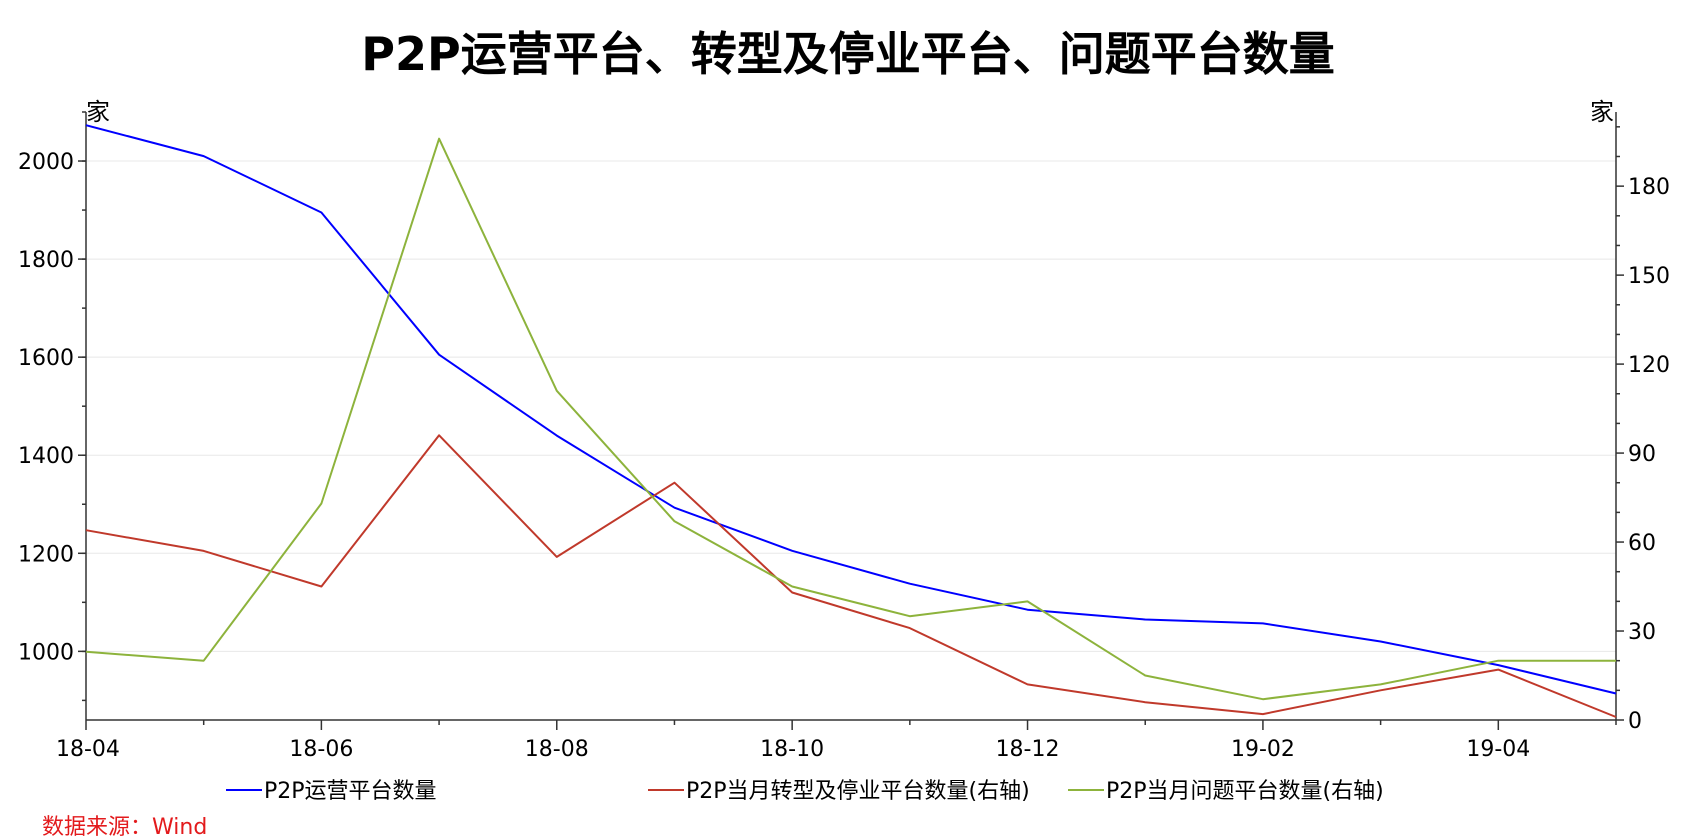  I want to click on left-y-tick-label: 2000, so click(46, 162).